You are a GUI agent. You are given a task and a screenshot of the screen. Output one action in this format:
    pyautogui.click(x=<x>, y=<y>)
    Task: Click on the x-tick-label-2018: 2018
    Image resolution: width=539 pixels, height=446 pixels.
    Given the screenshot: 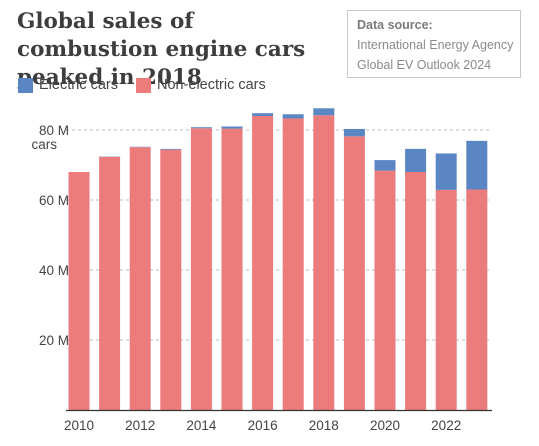 What is the action you would take?
    pyautogui.click(x=324, y=425)
    